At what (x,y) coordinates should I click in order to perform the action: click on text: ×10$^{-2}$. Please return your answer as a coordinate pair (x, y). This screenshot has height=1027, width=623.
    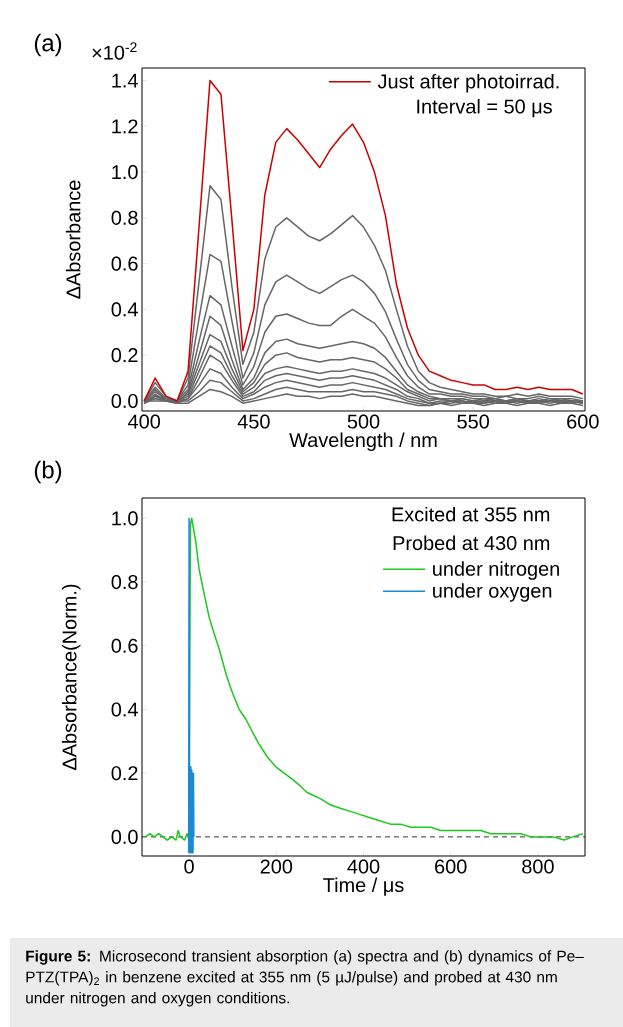
    Looking at the image, I should click on (114, 51).